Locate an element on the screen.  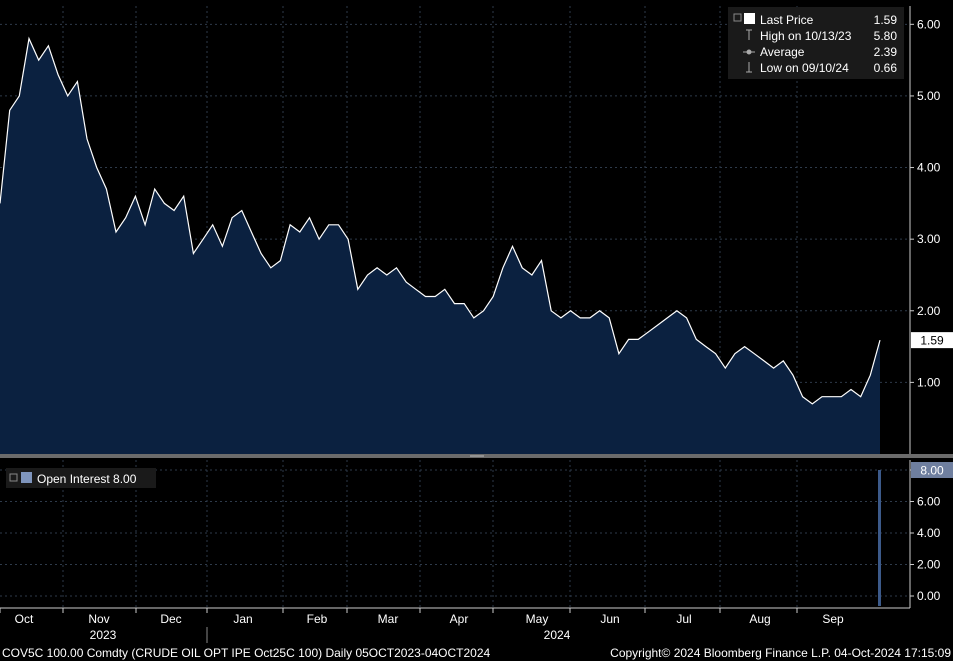
x-tick-label: Jul is located at coordinates (683, 619).